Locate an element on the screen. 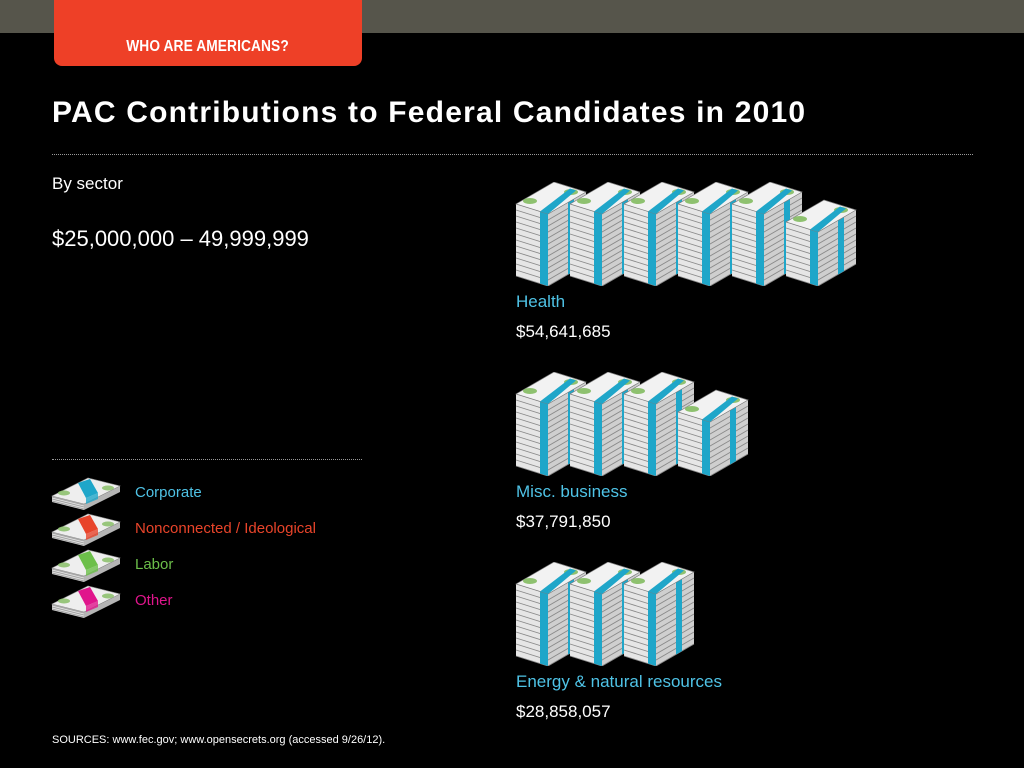 This screenshot has height=768, width=1024. section-tab-label: WHO ARE AMERICANS? is located at coordinates (208, 46).